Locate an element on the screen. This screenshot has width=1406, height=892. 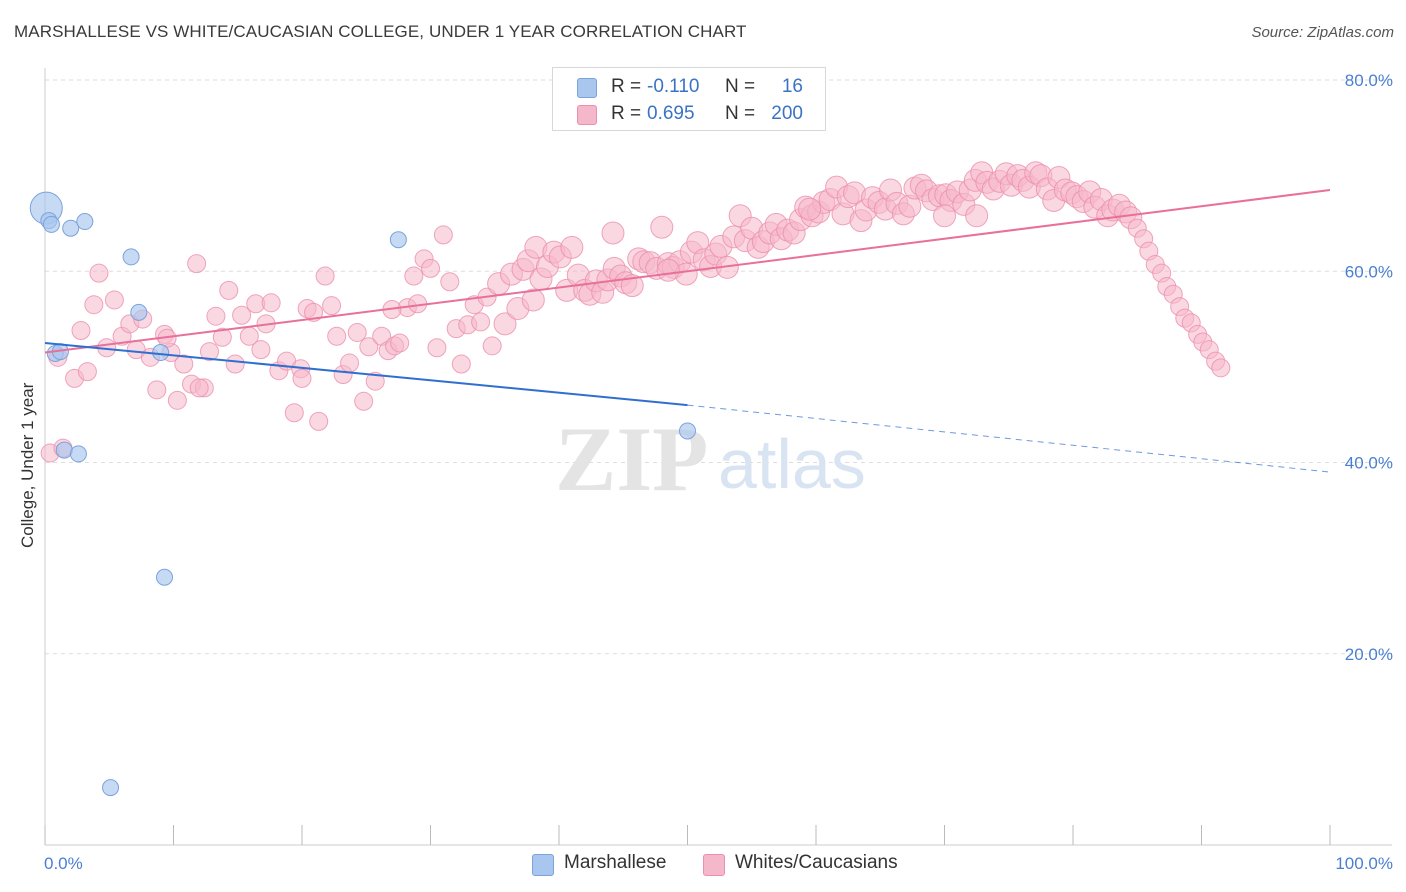
legend-row-whites: R = 0.695 N = 200 is located at coordinates (689, 114).